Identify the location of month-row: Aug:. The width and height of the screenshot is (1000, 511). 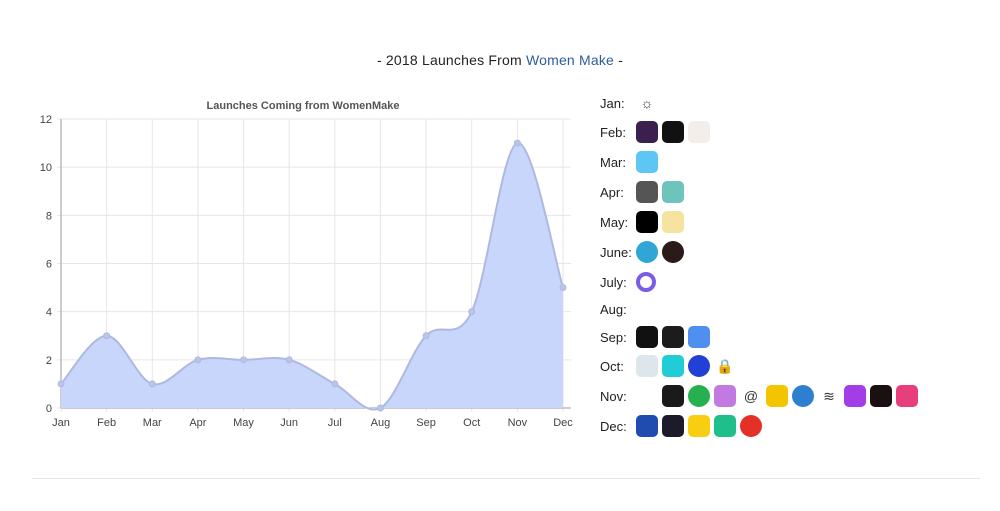
(618, 309).